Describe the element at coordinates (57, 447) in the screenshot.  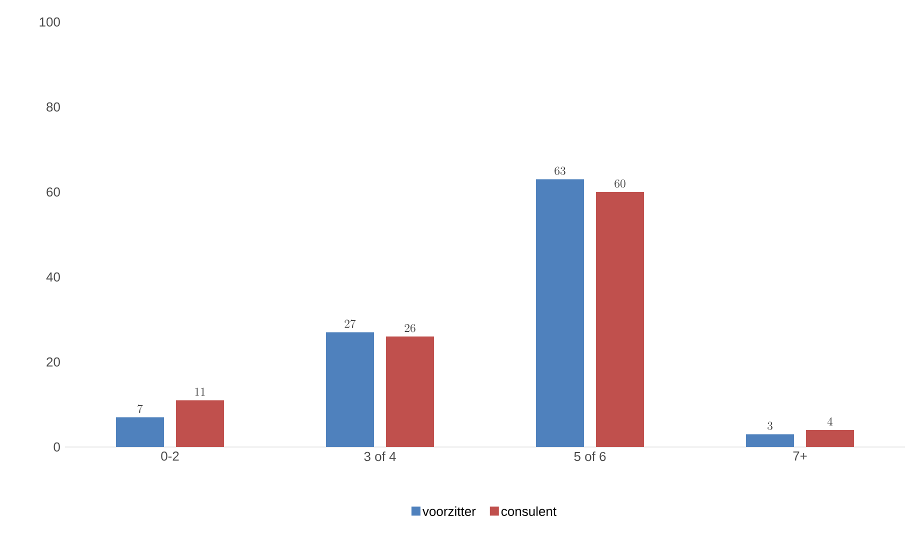
I see `y-tick-label: 0` at that location.